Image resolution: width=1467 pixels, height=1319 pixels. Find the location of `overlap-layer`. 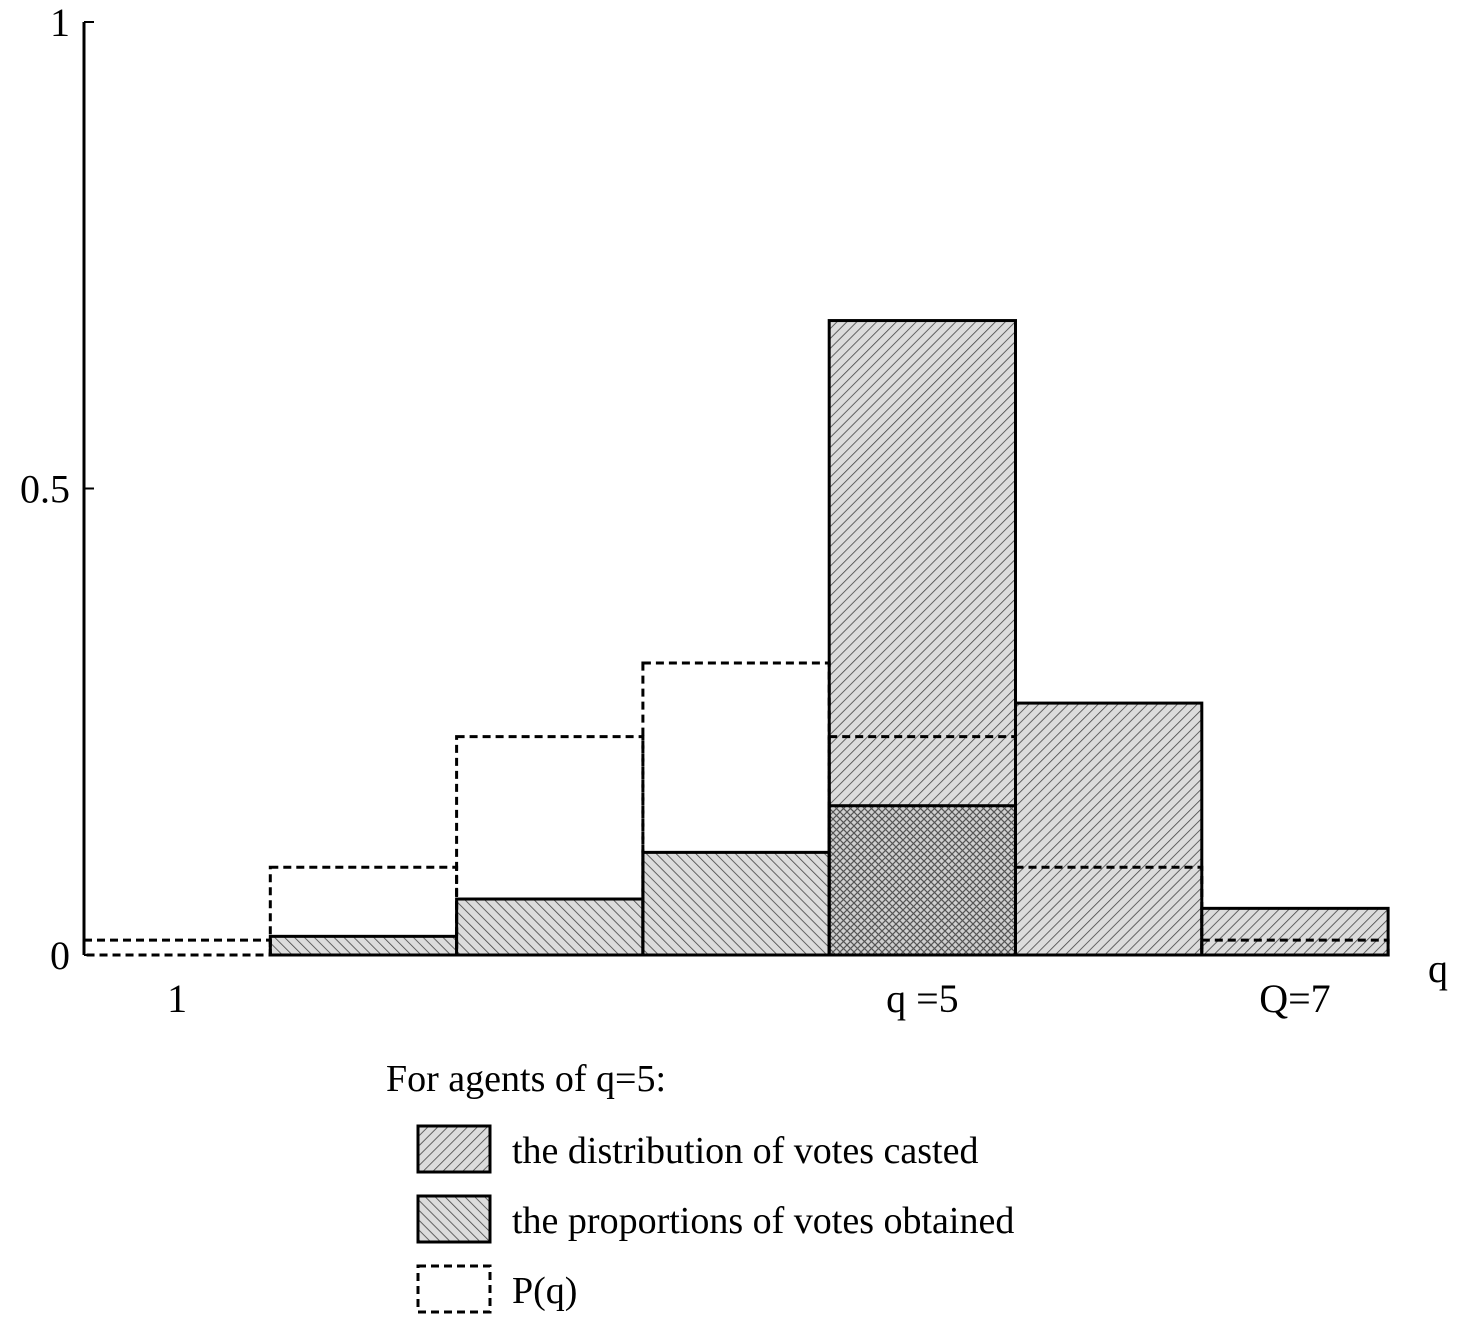

overlap-layer is located at coordinates (643, 880).